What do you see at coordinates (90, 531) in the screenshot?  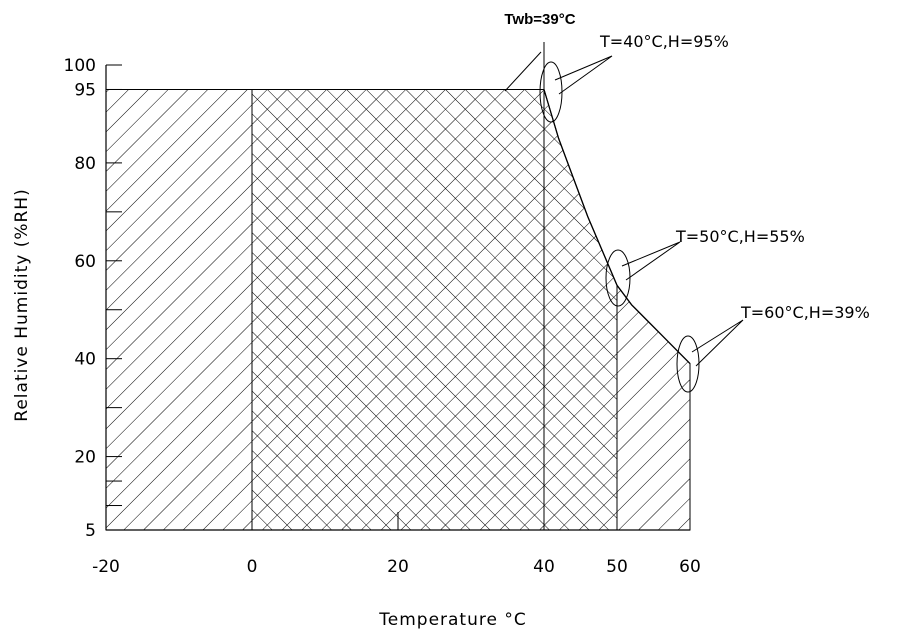 I see `y-tick-label: 5` at bounding box center [90, 531].